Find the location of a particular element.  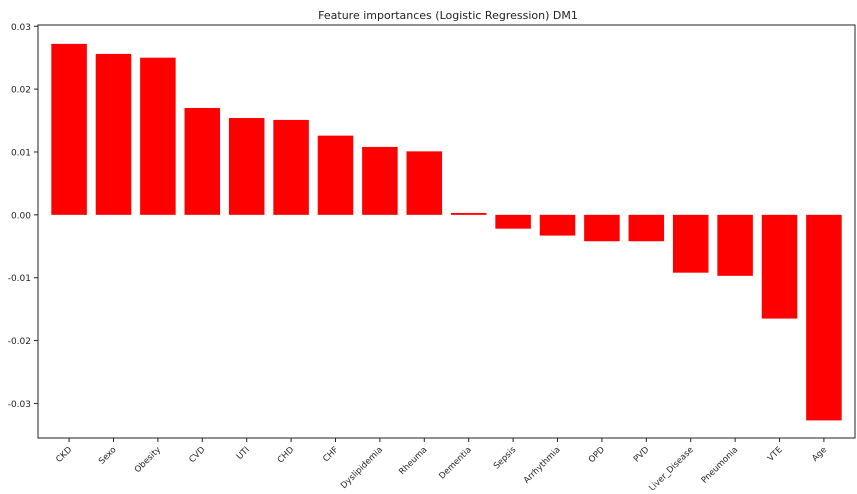

x-tick-label: Sexo is located at coordinates (108, 456).